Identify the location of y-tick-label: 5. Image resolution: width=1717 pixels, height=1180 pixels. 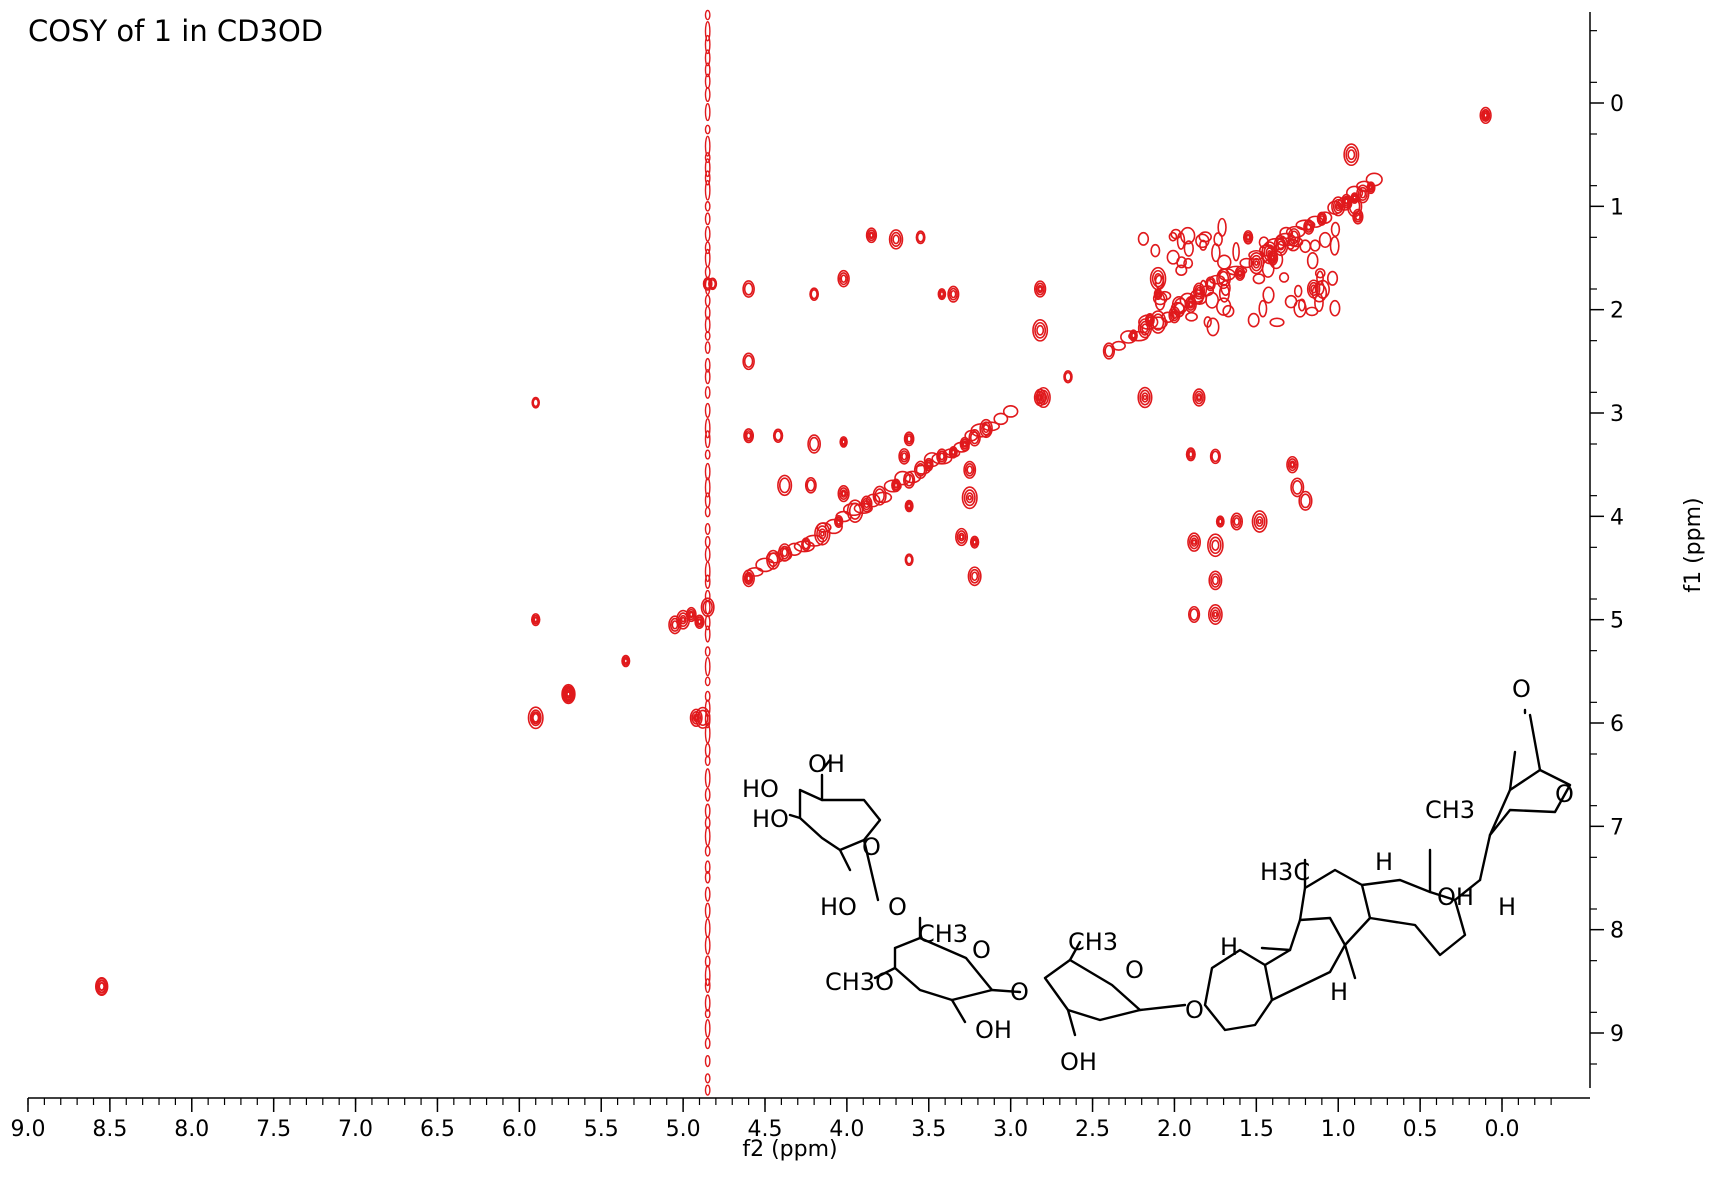
(1617, 621).